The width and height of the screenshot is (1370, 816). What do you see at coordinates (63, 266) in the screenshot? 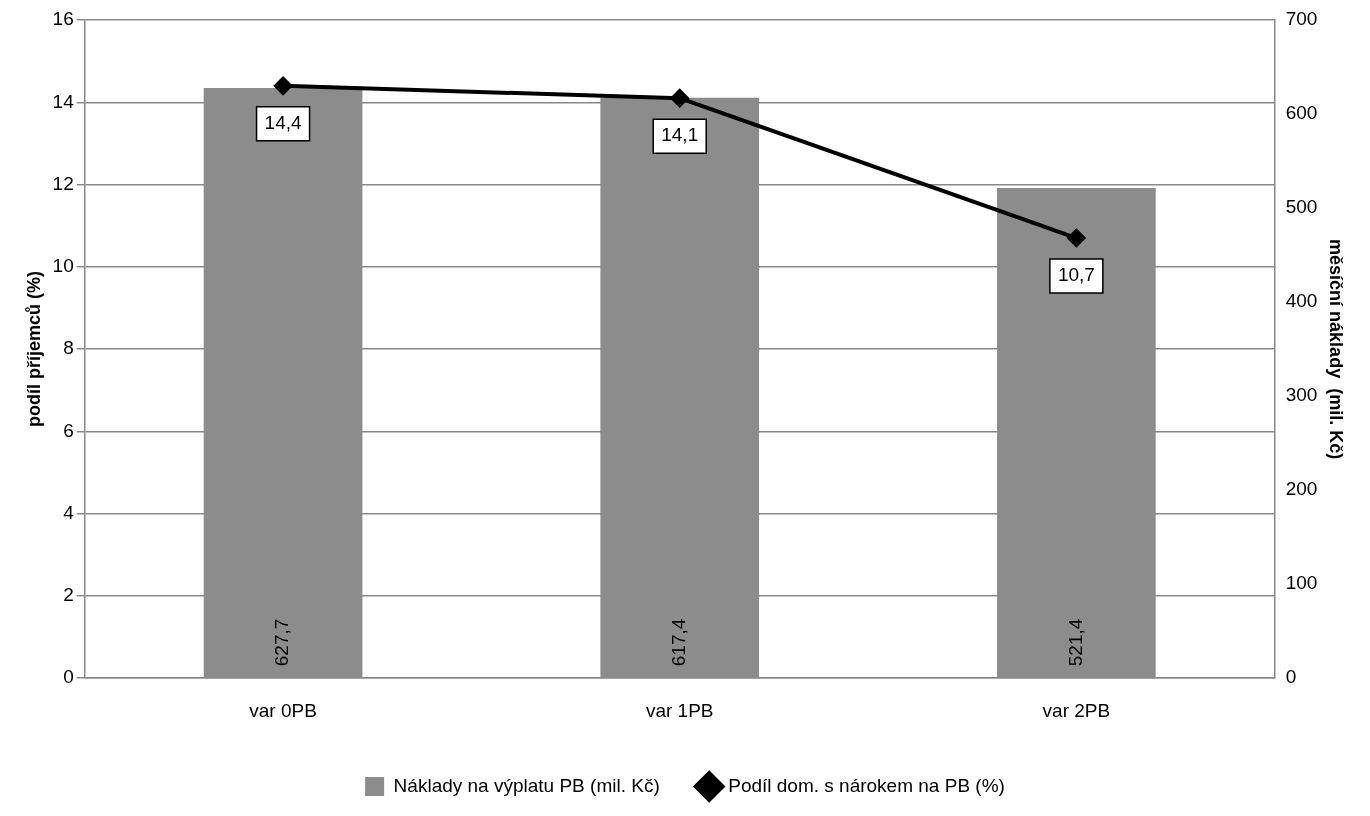
I see `y-tick-label: 10` at bounding box center [63, 266].